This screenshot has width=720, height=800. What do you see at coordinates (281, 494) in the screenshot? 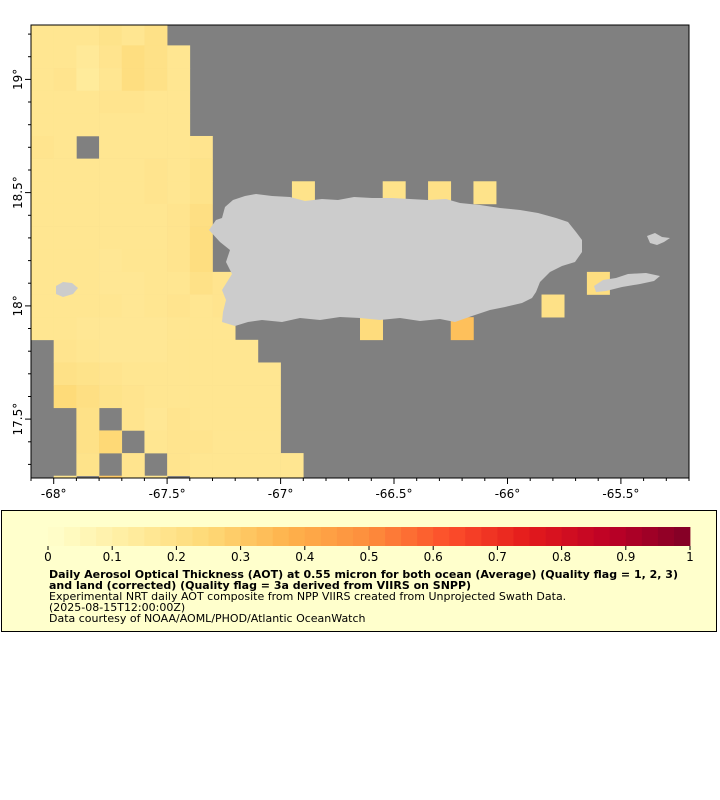
I see `x-tick-label: -67°` at bounding box center [281, 494].